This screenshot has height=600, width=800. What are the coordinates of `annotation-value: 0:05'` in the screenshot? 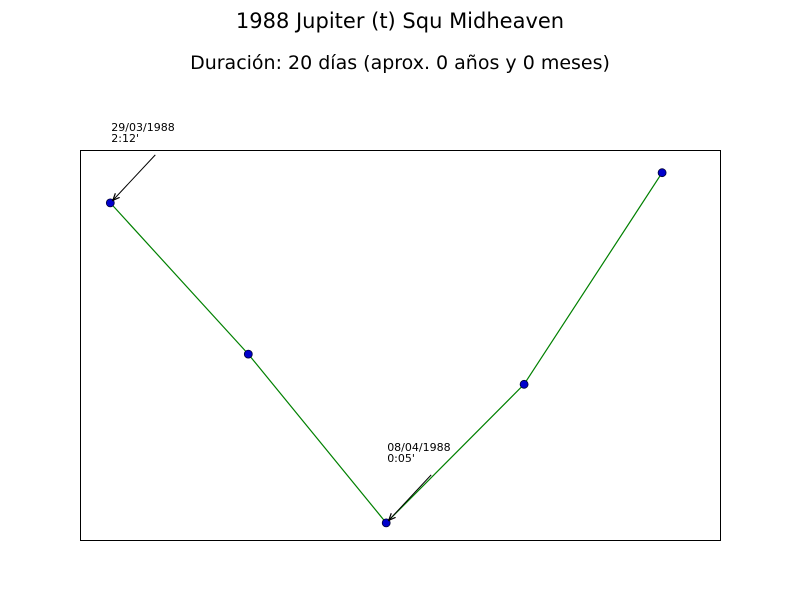 It's located at (401, 458).